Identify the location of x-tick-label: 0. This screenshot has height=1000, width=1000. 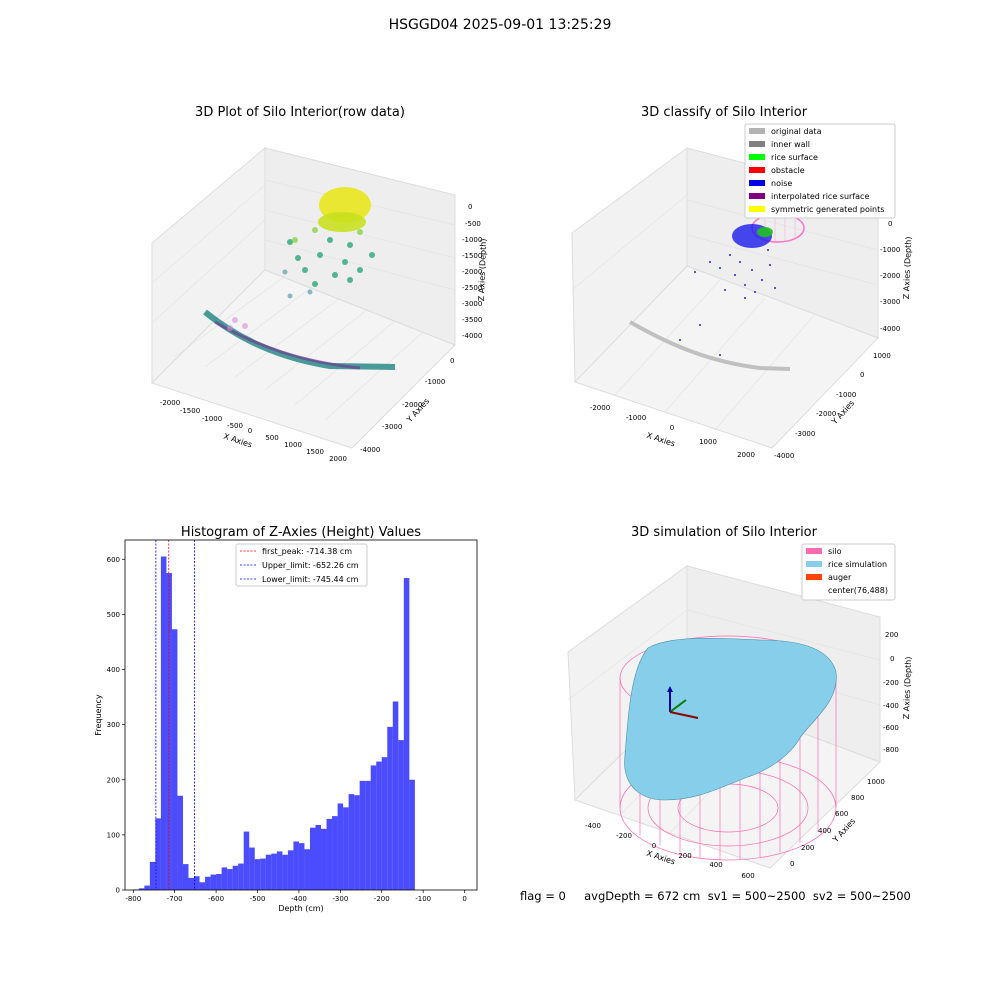
(464, 899).